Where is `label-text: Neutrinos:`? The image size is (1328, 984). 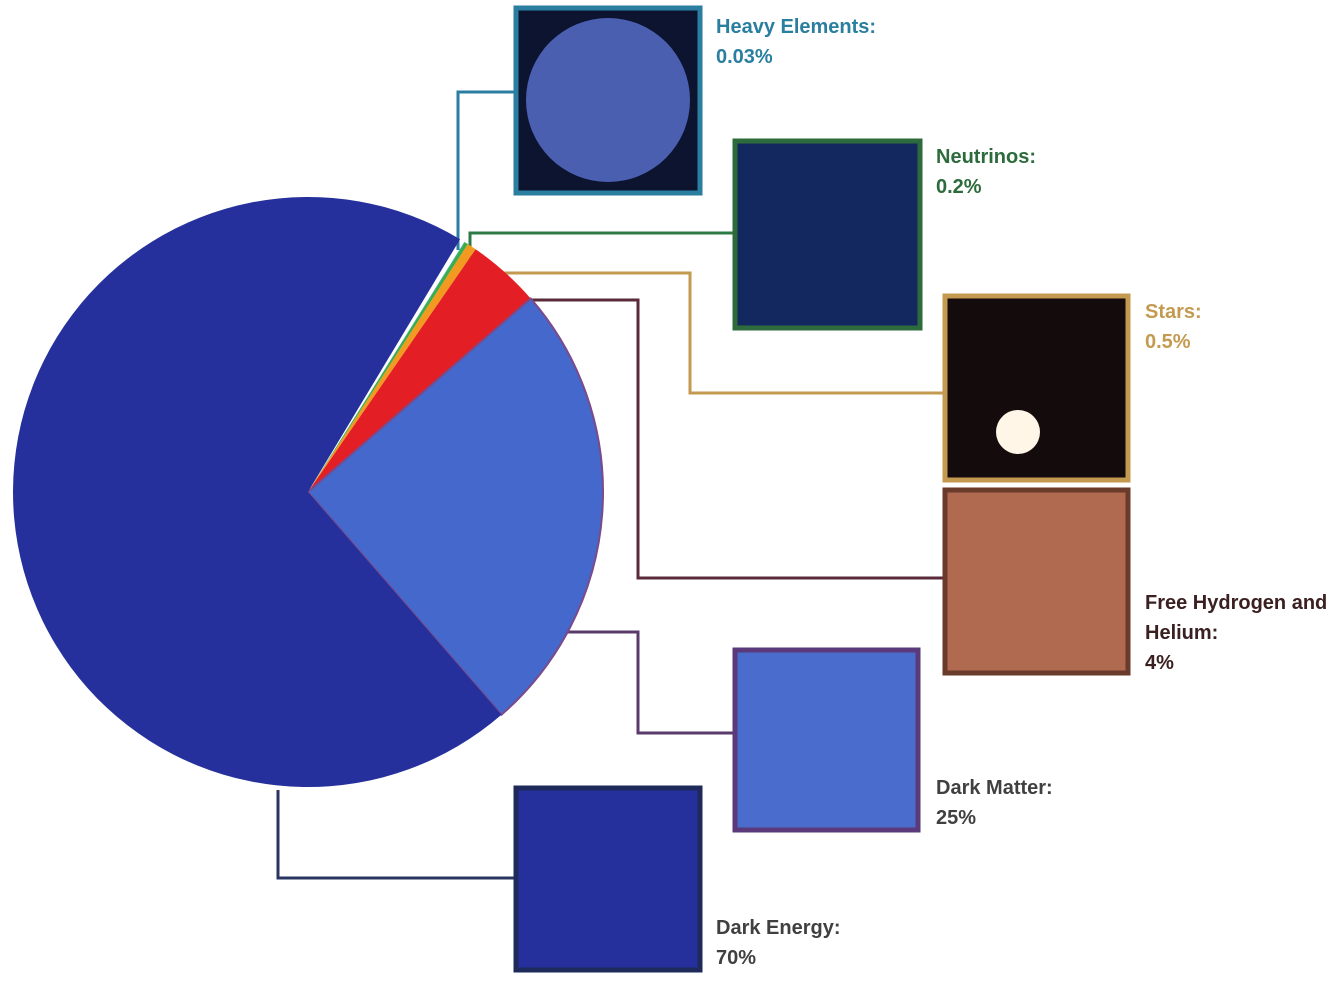 label-text: Neutrinos: is located at coordinates (986, 157).